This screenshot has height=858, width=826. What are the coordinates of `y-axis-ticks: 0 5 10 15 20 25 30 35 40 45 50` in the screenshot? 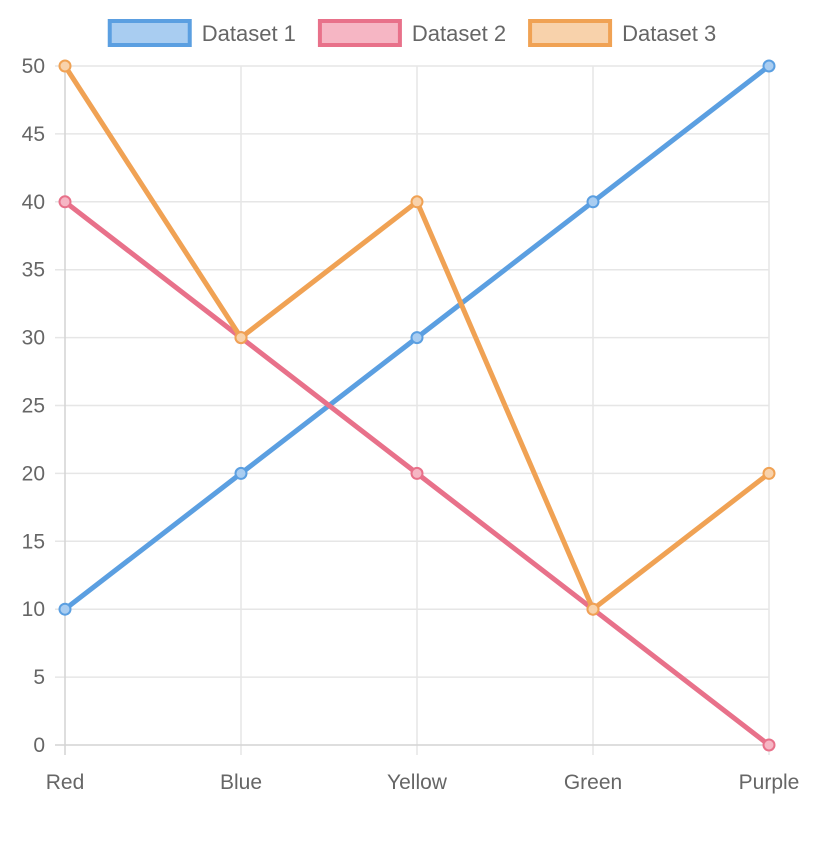 It's located at (33, 406).